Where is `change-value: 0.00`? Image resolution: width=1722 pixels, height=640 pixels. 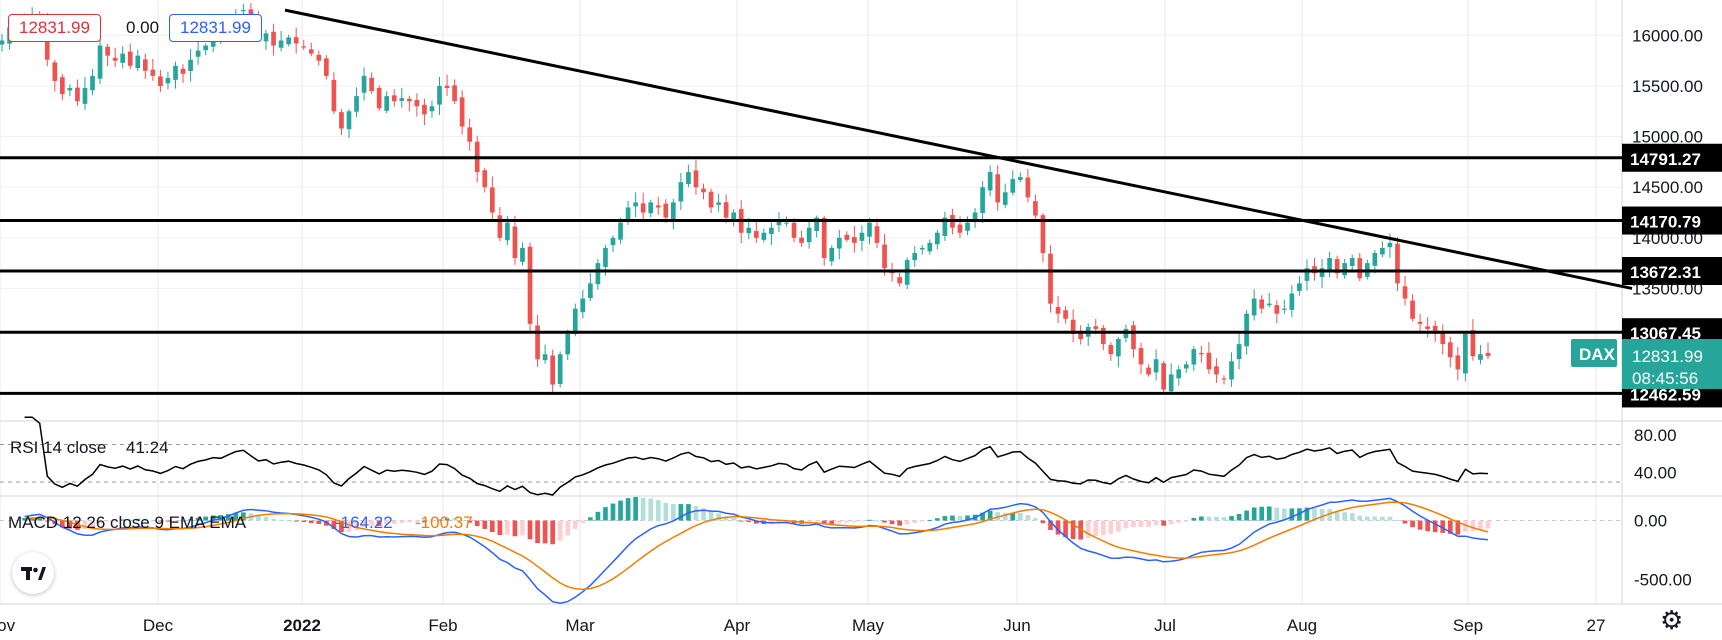
change-value: 0.00 is located at coordinates (143, 27).